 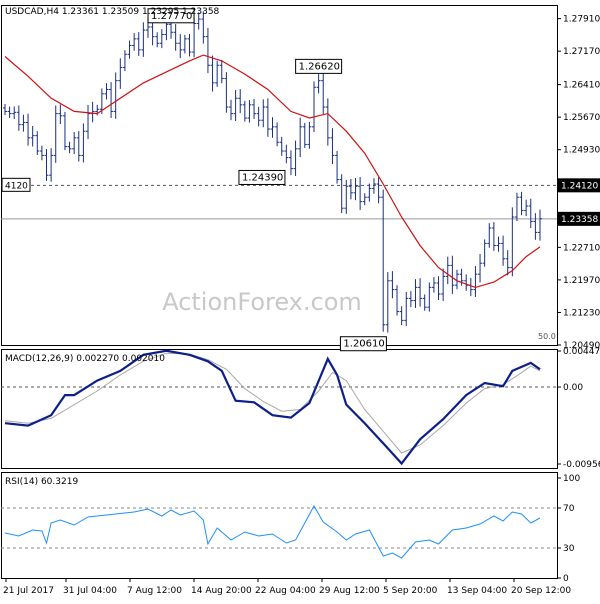 What do you see at coordinates (581, 313) in the screenshot?
I see `main-y-tick-label: 1.21230` at bounding box center [581, 313].